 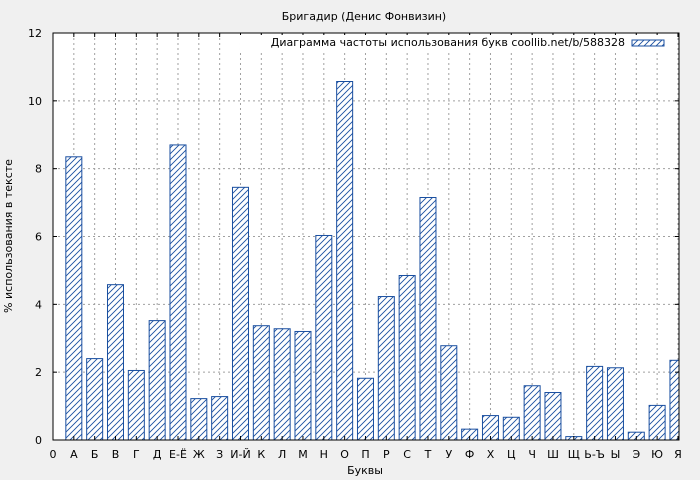 I want to click on x-tick-label: О, so click(x=344, y=454).